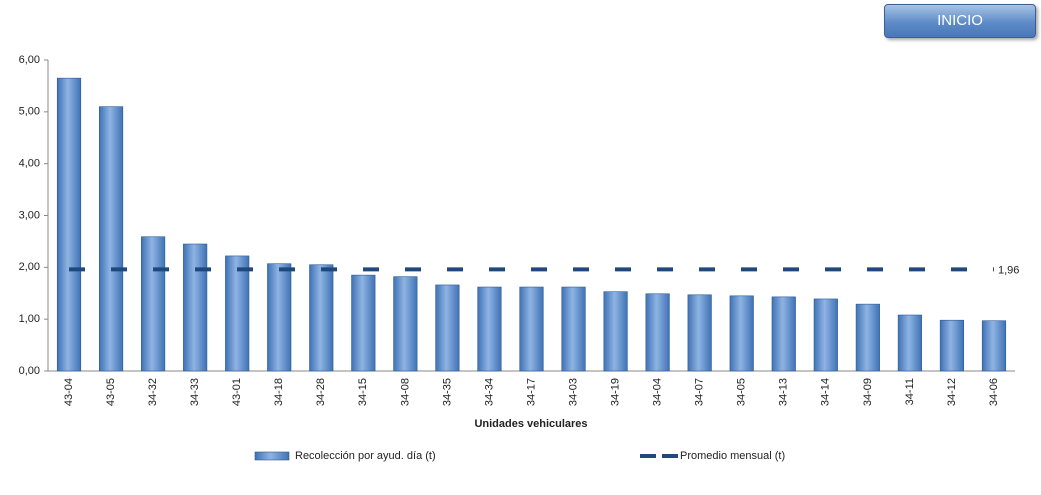  Describe the element at coordinates (29, 215) in the screenshot. I see `y-tick-label: 3,00` at that location.